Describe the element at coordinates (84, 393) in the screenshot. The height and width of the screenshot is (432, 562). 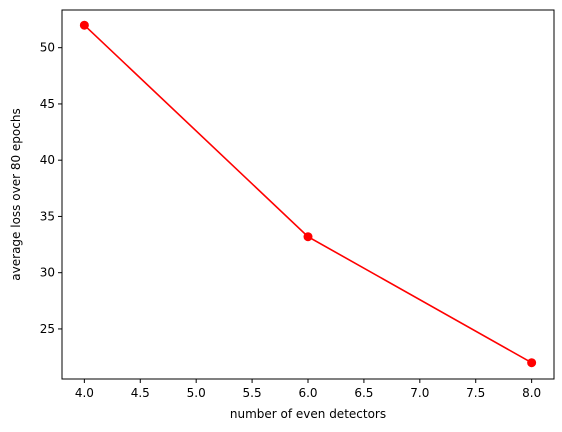
I see `x-tick-label: 4.0` at that location.